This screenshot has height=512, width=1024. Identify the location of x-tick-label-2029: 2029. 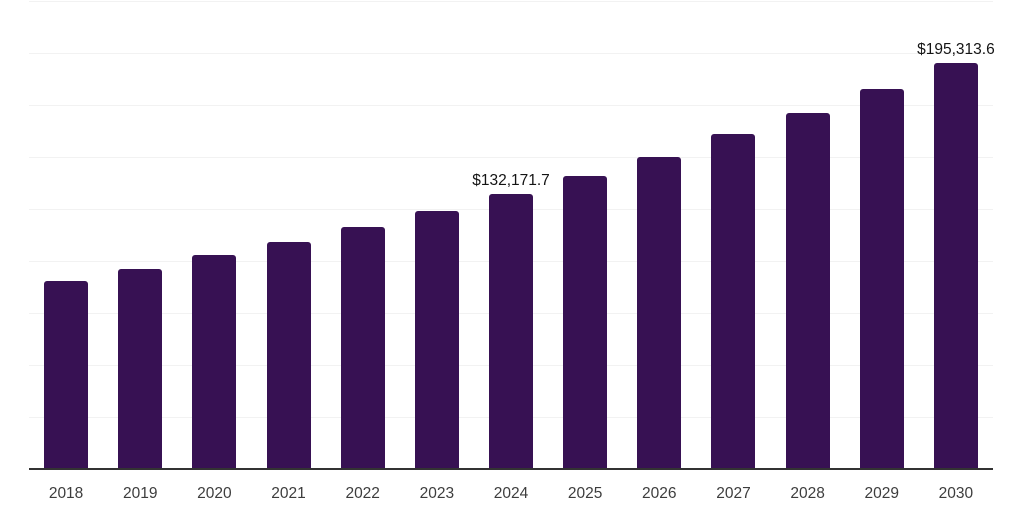
(882, 493).